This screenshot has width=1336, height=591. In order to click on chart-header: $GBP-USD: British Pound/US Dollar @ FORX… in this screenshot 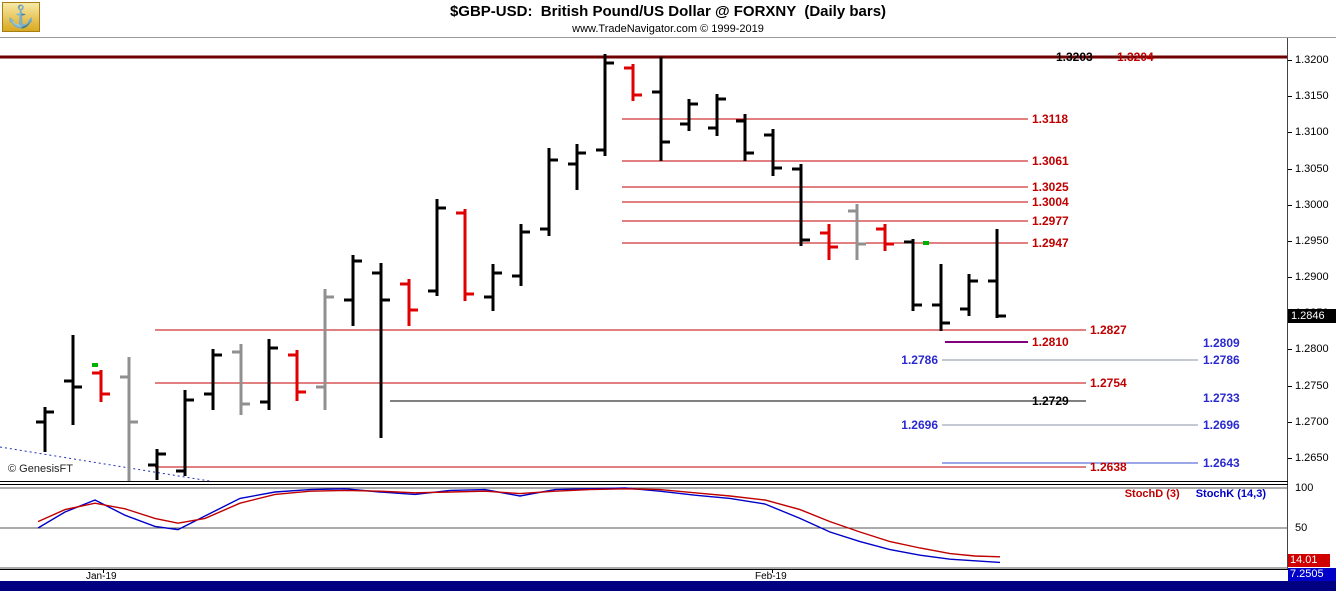, I will do `click(668, 19)`.